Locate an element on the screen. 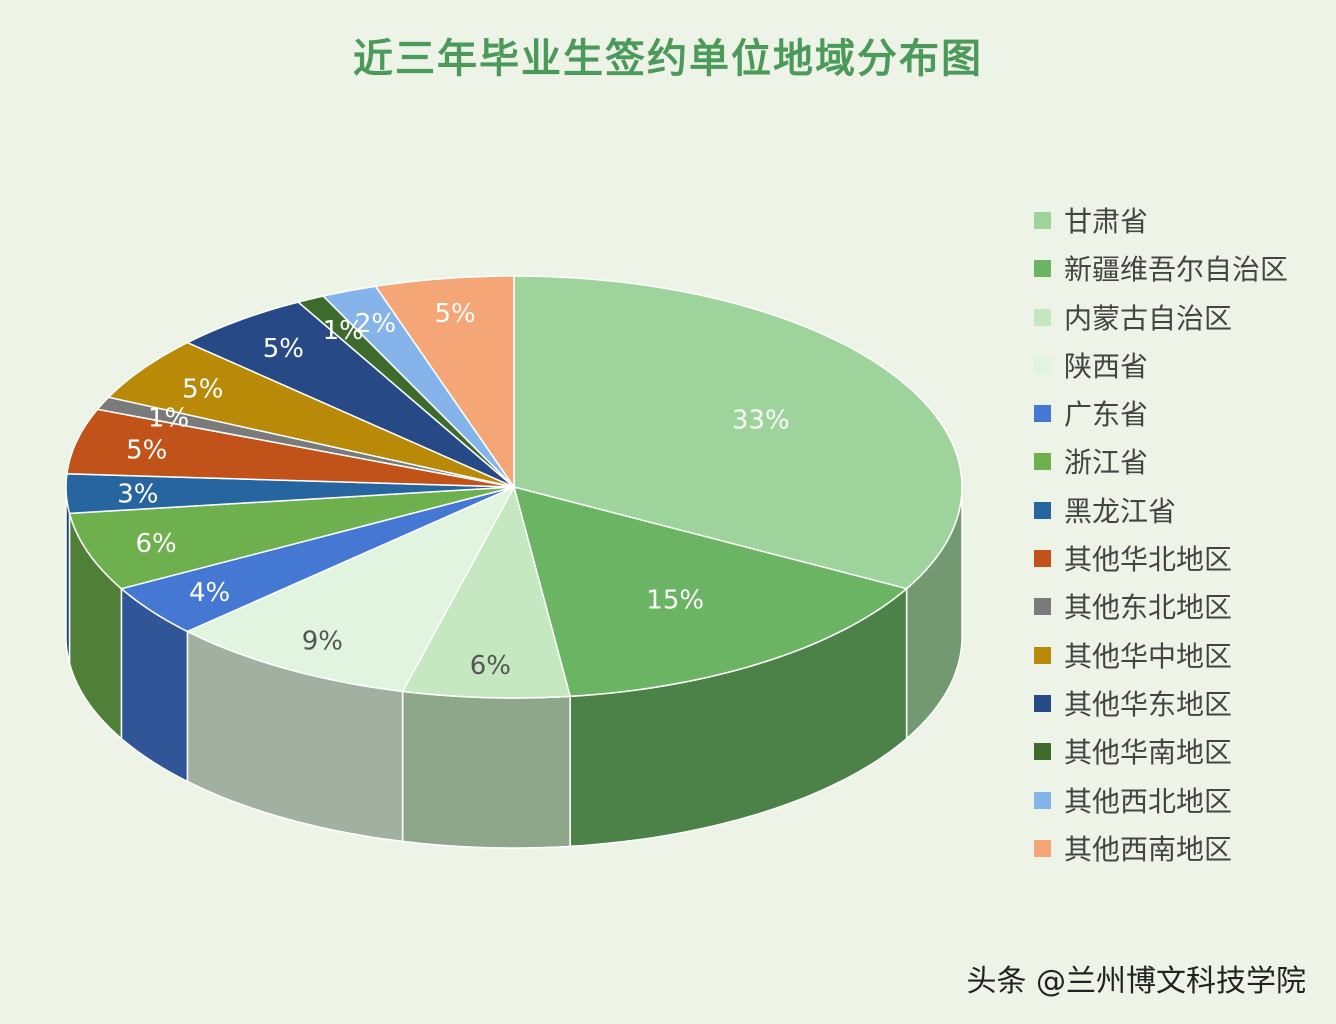  data-label-2: 15% is located at coordinates (675, 601).